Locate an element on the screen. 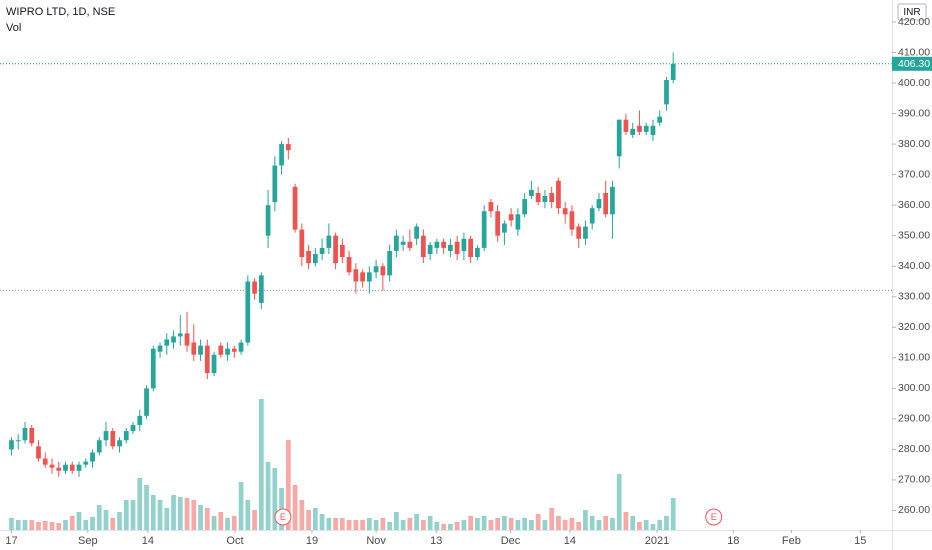 Image resolution: width=932 pixels, height=550 pixels. x-tick-label: Oct is located at coordinates (234, 541).